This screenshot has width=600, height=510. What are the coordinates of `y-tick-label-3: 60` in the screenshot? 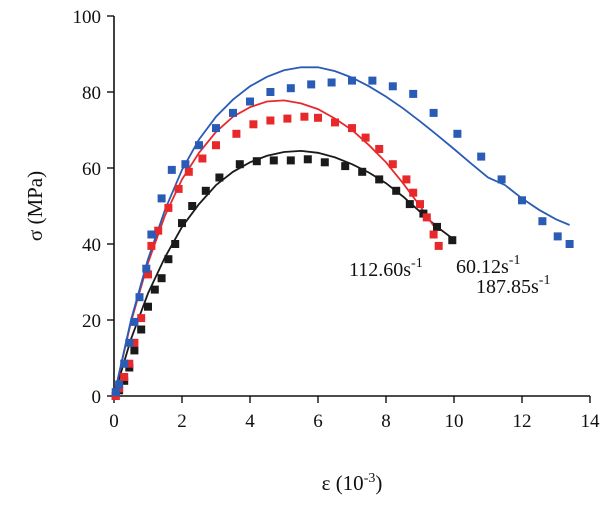 It's located at (91, 169).